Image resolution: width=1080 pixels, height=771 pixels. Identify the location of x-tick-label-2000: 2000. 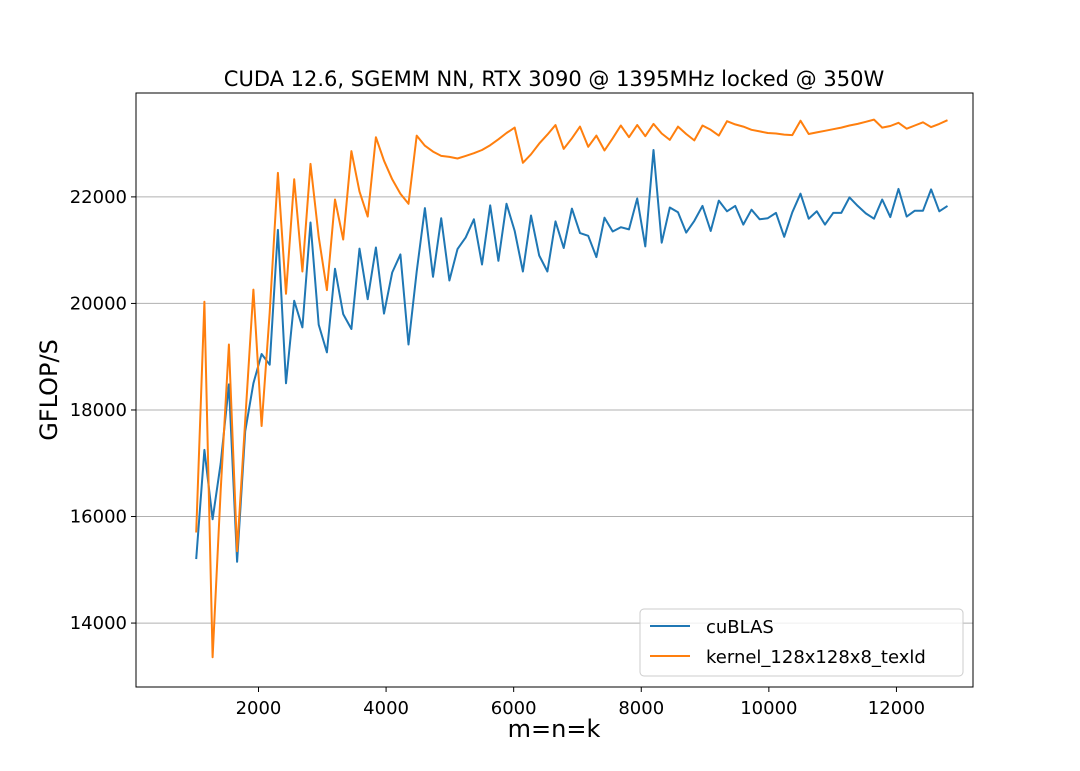
(259, 708).